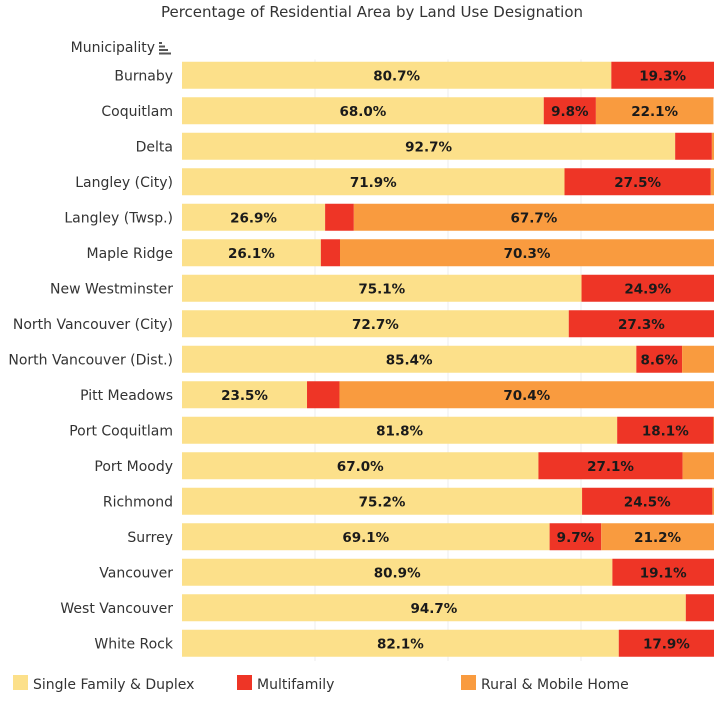 Image resolution: width=727 pixels, height=701 pixels. I want to click on category-label: Maple Ridge, so click(129, 254).